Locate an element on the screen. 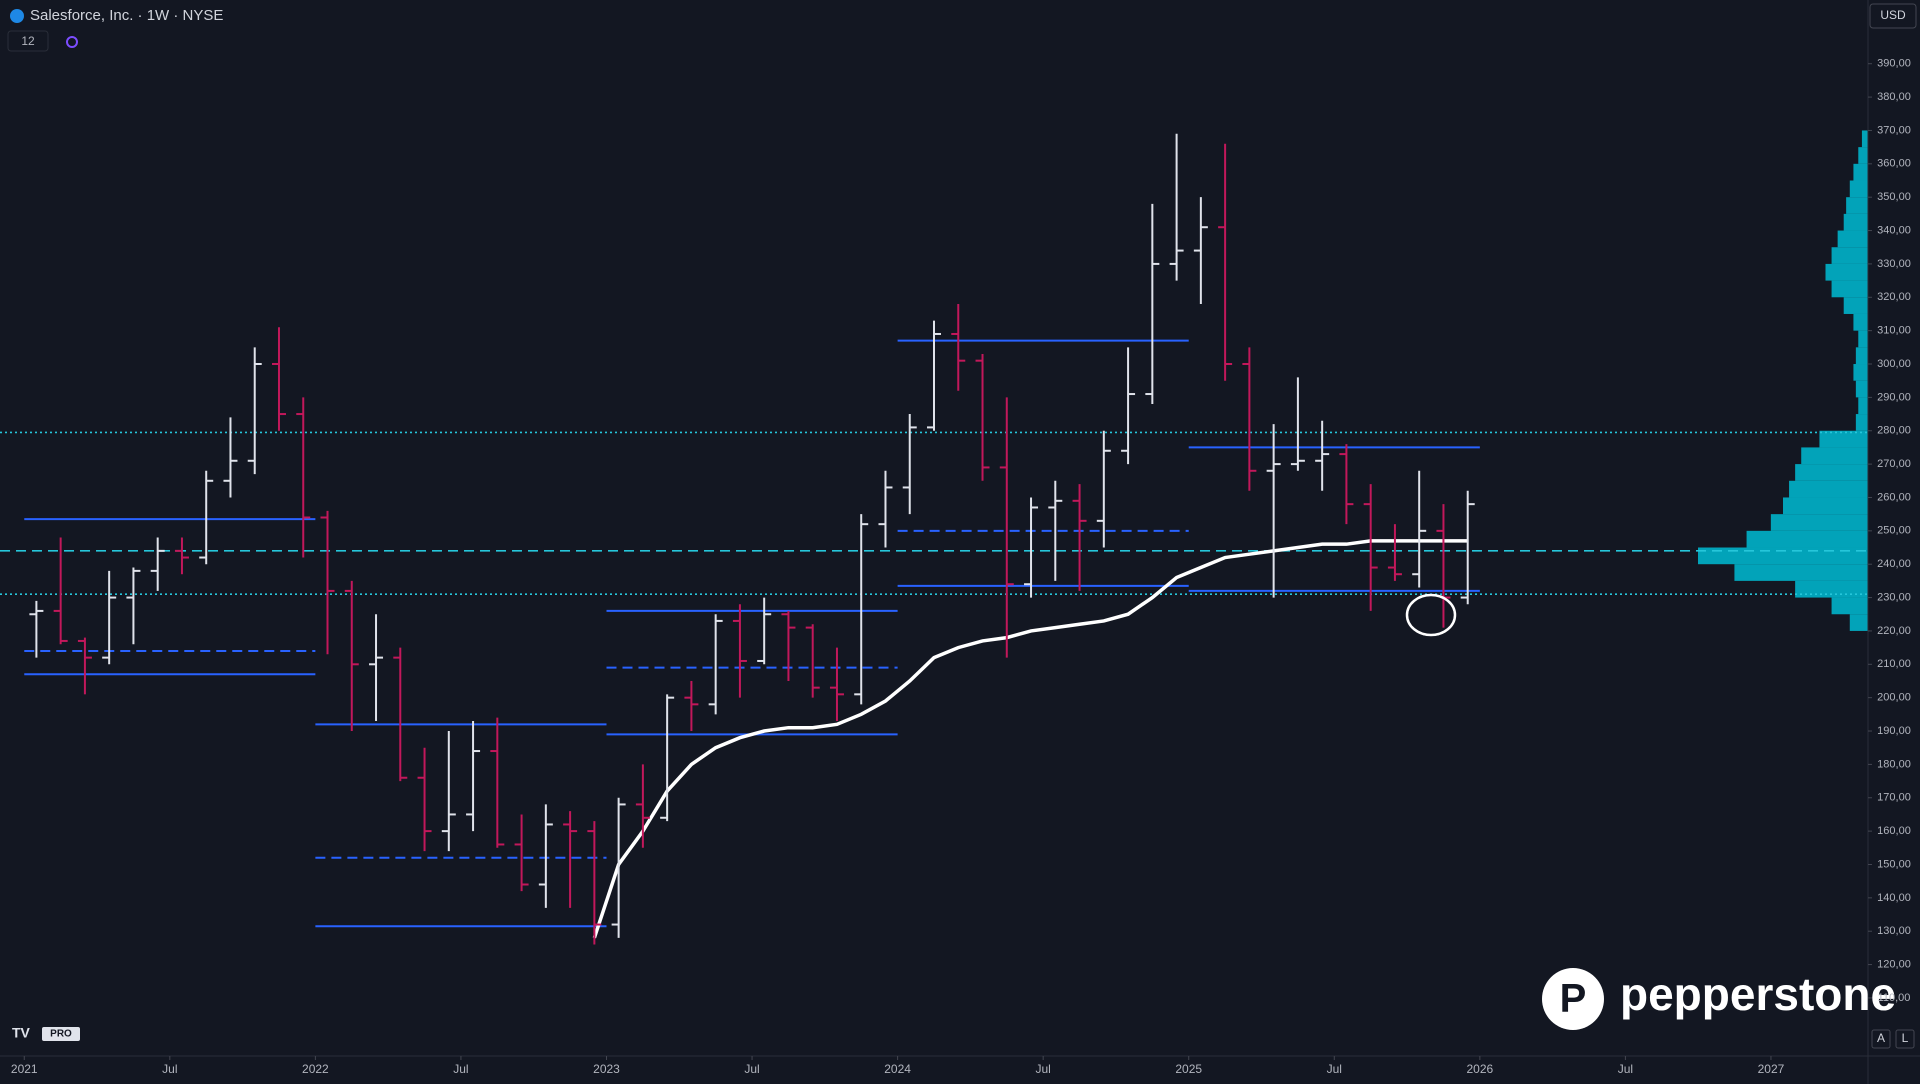  y-tick-label: 280,00 is located at coordinates (1894, 431).